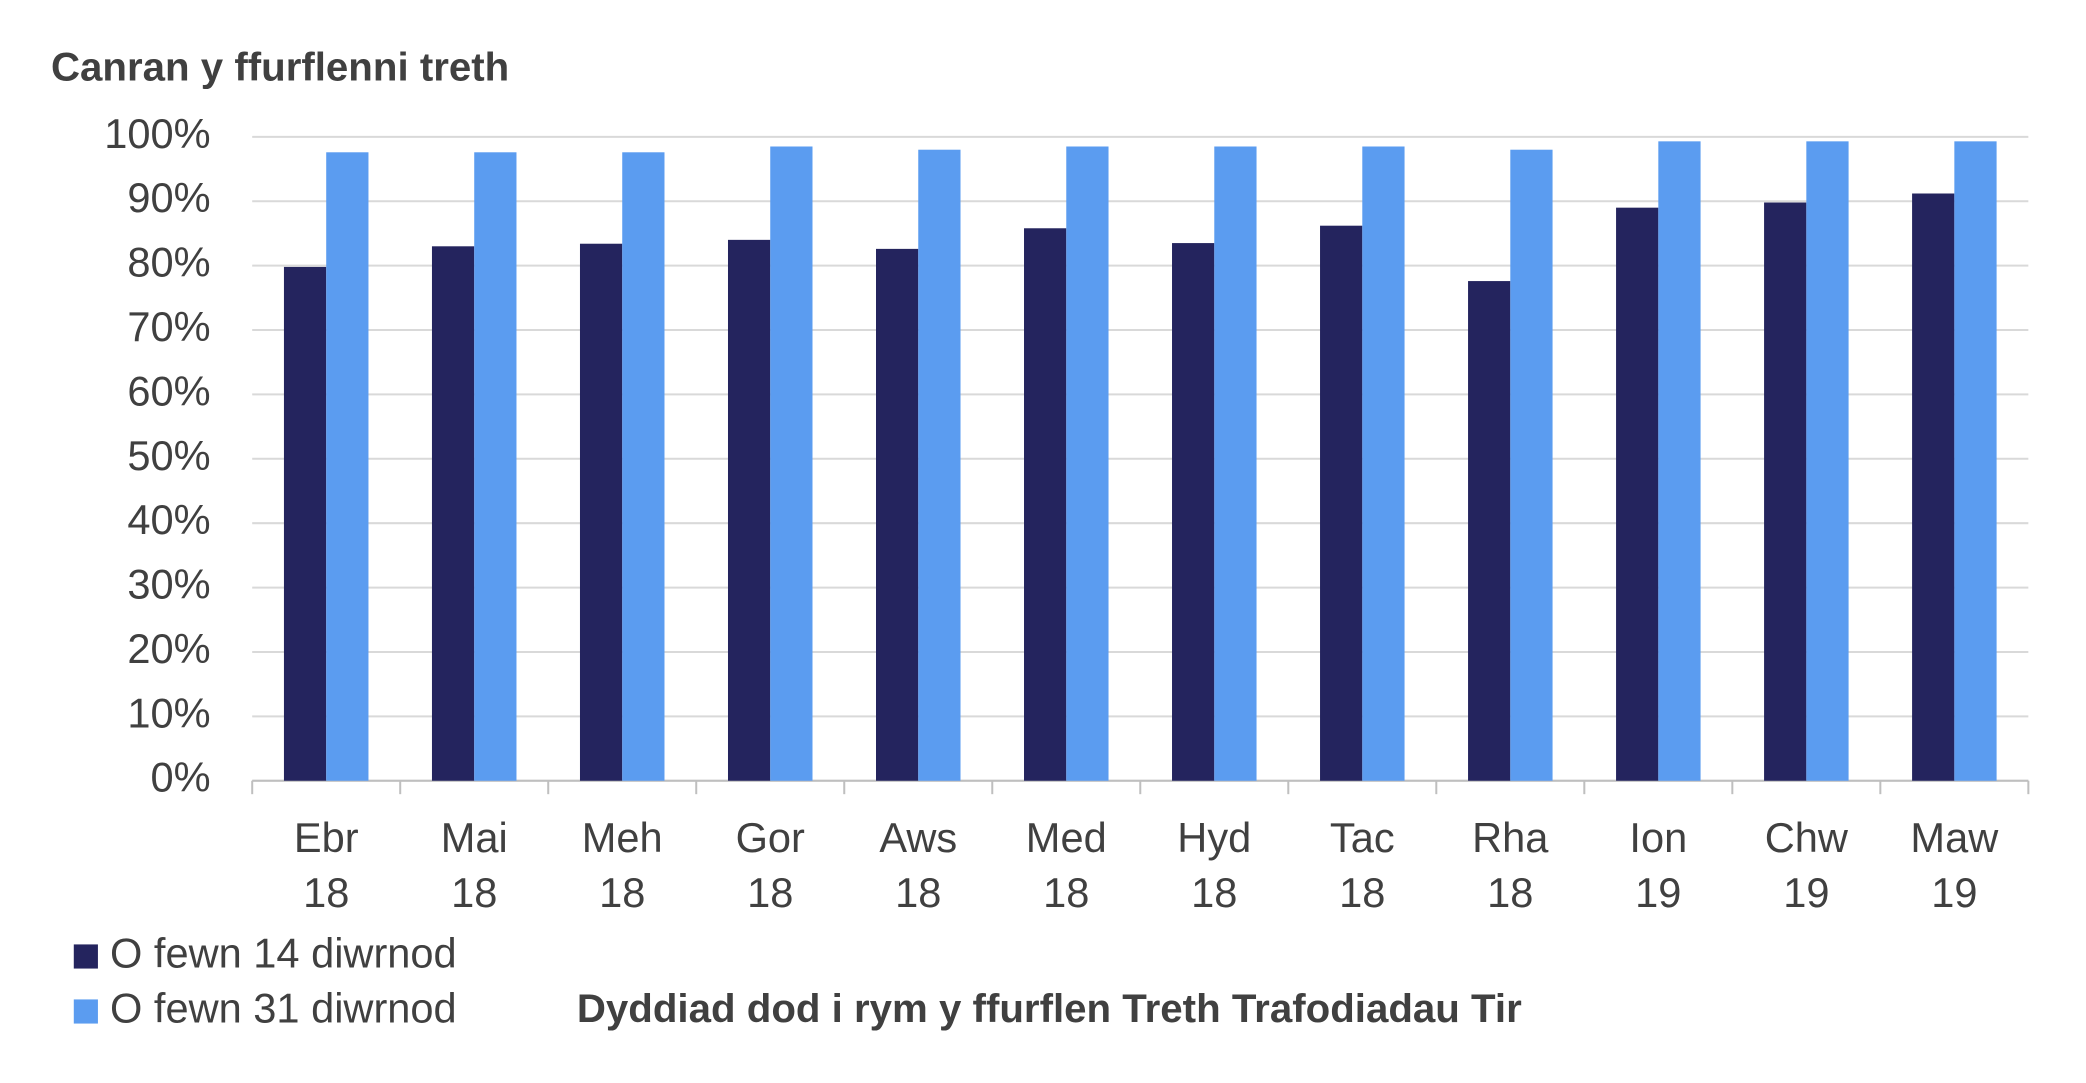 The height and width of the screenshot is (1083, 2086). Describe the element at coordinates (622, 865) in the screenshot. I see `x-tick-label: Meh 18` at that location.